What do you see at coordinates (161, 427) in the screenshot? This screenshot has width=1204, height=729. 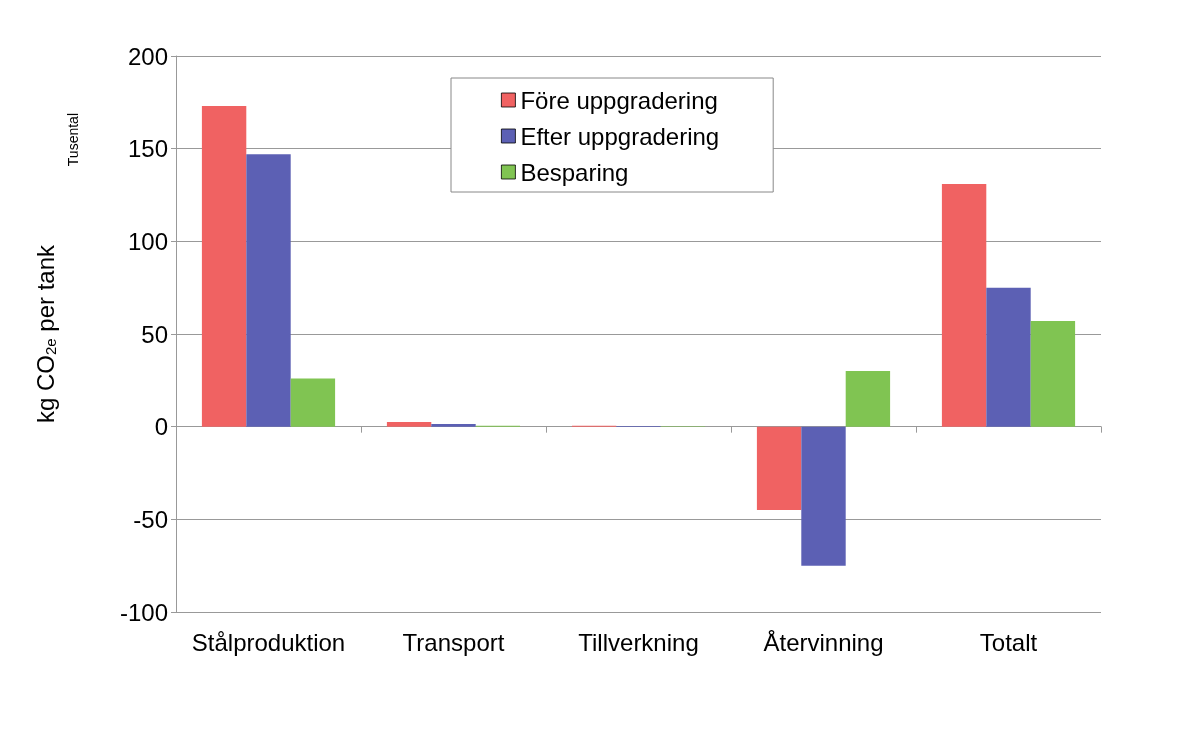 I see `y-tick-label: 0` at bounding box center [161, 427].